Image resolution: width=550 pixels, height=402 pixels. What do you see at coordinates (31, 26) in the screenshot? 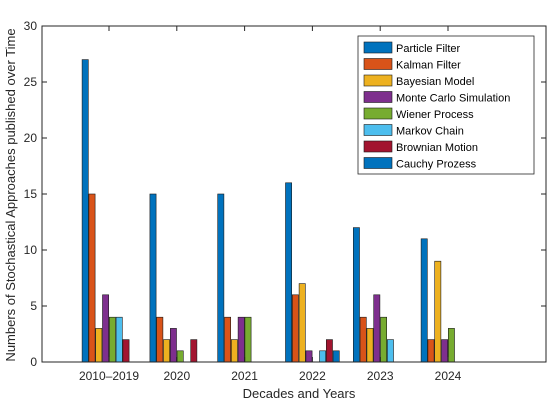
I see `y-tick-label: 30` at bounding box center [31, 26].